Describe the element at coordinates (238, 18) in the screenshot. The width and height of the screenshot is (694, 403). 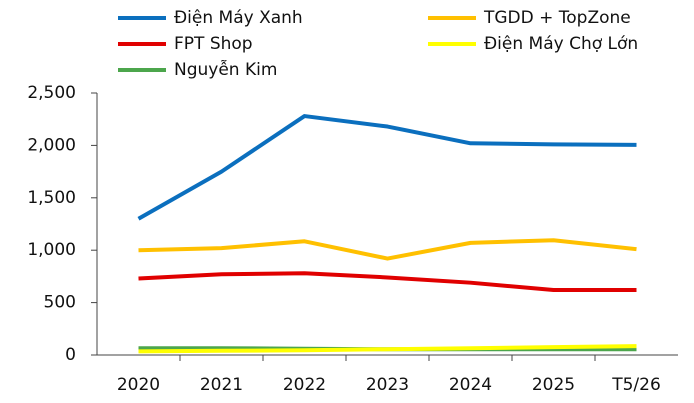
I see `legend-label: Điện Máy Xanh` at that location.